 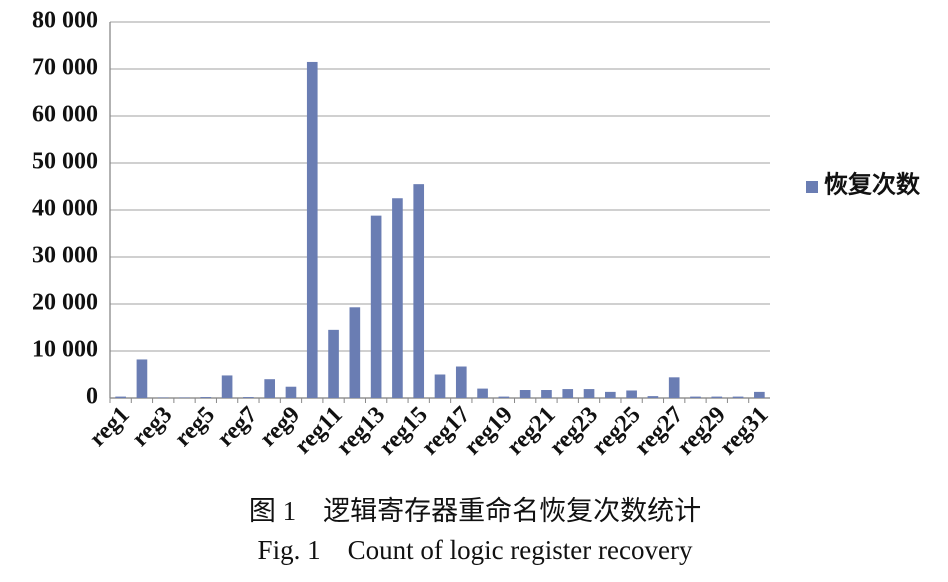 What do you see at coordinates (92, 397) in the screenshot?
I see `y-tick-label: 0` at bounding box center [92, 397].